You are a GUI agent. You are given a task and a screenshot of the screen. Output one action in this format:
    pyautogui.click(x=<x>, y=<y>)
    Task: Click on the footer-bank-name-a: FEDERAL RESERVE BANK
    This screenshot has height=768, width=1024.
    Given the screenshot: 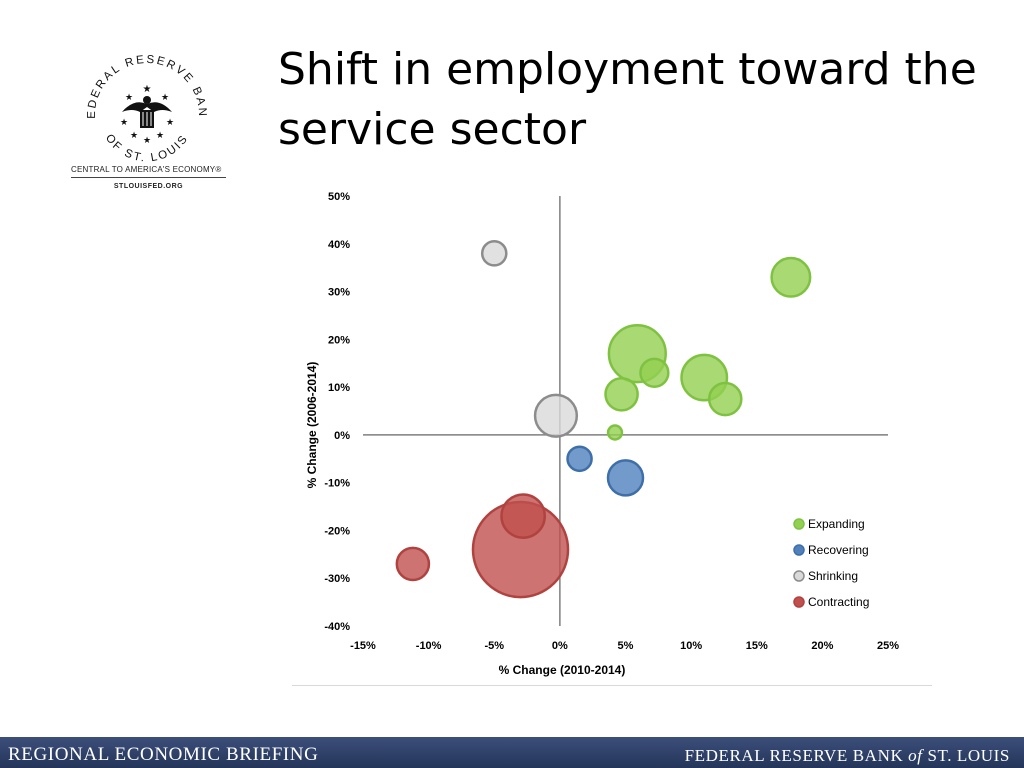 What is the action you would take?
    pyautogui.click(x=796, y=755)
    